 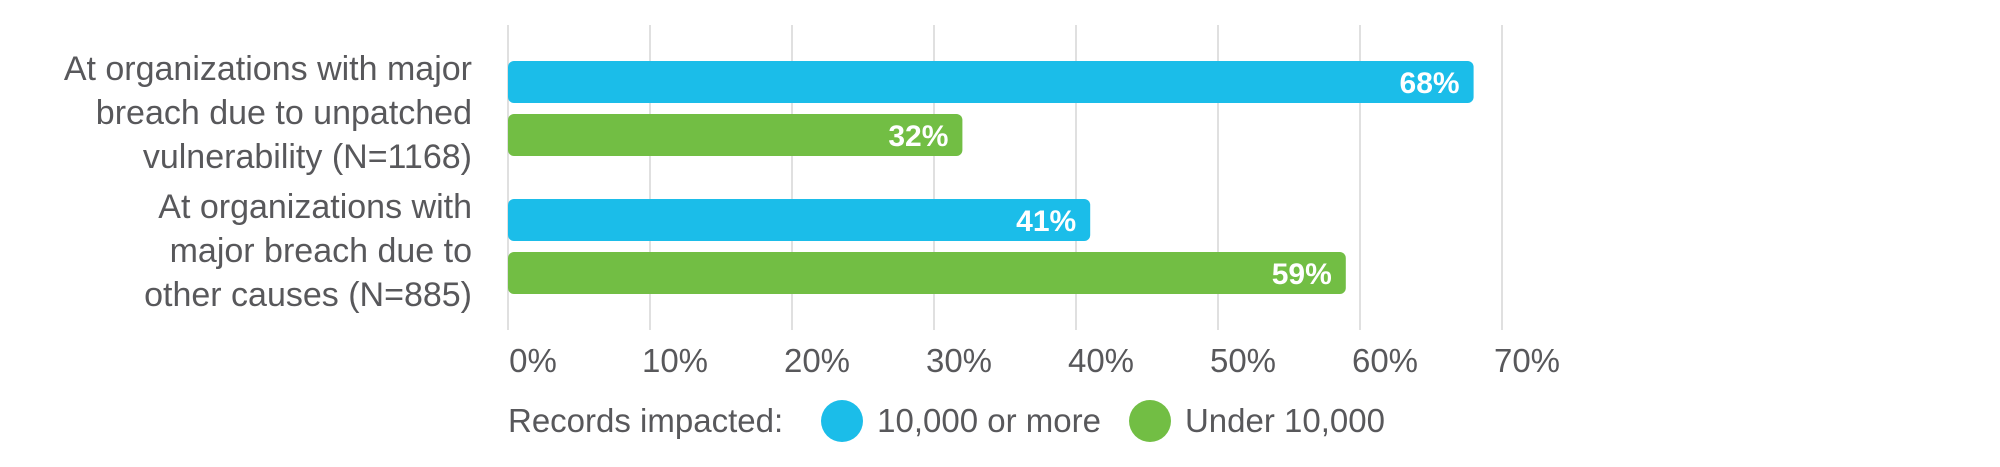 I want to click on x-tick-label: 50%, so click(x=1243, y=360).